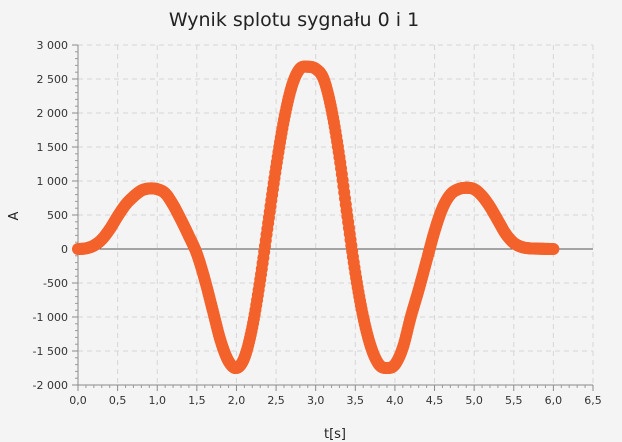 The width and height of the screenshot is (622, 442). Describe the element at coordinates (55, 283) in the screenshot. I see `y-tick-label: -500` at that location.